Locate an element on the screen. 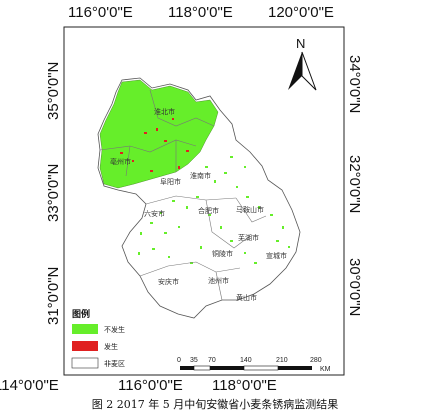 This screenshot has height=416, width=430. wheat-occurred-spots is located at coordinates (154, 145).